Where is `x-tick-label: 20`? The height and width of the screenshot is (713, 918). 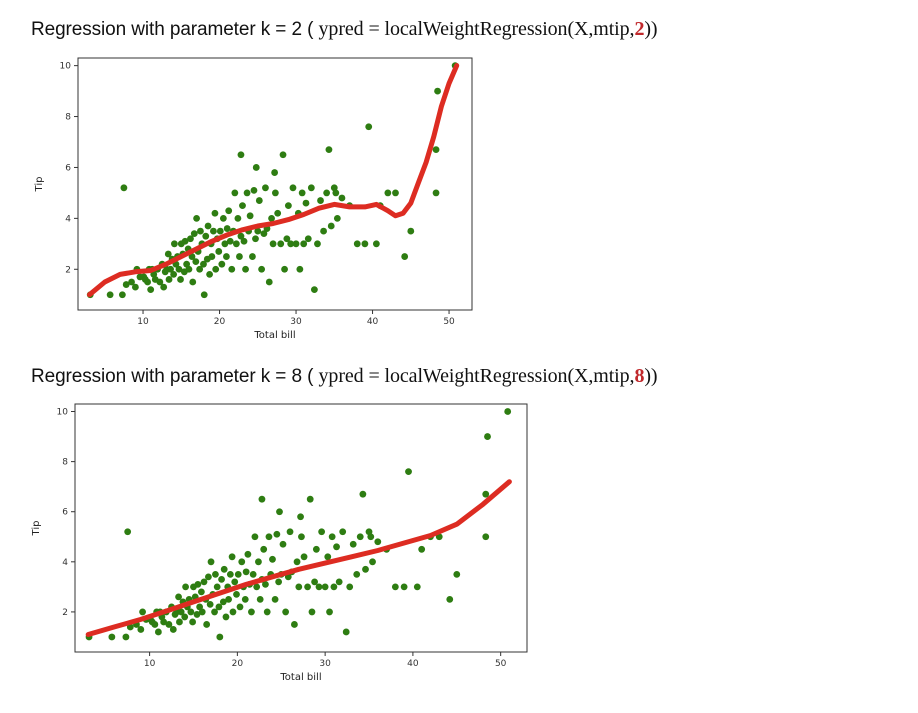
x-tick-label: 20 is located at coordinates (220, 322).